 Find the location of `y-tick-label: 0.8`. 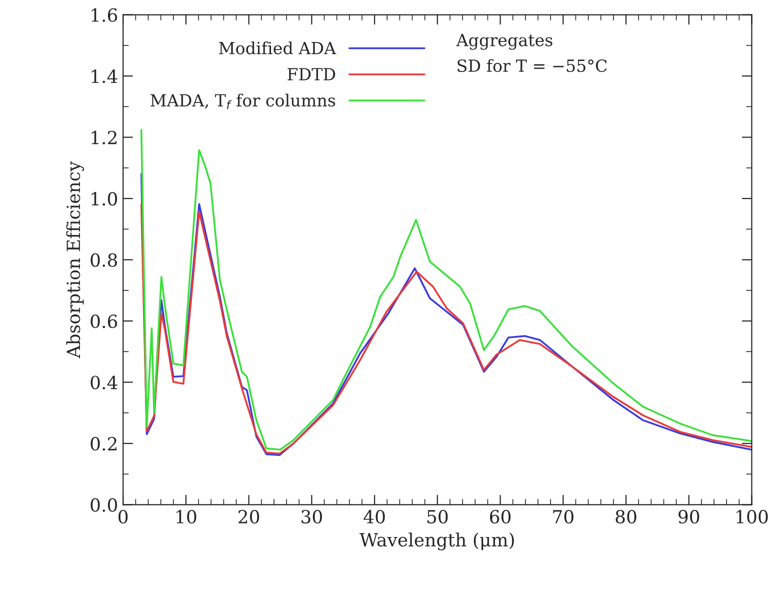

y-tick-label: 0.8 is located at coordinates (104, 260).